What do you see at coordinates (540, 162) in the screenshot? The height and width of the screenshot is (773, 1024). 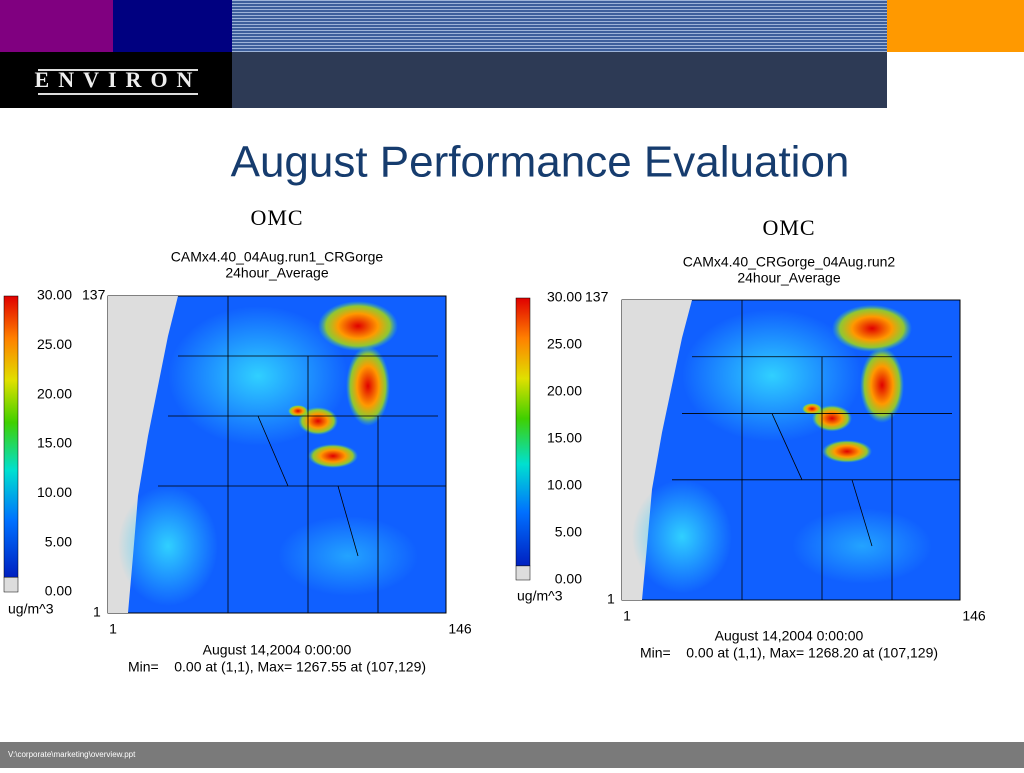 I see `slide-title: August Performance Evaluation` at bounding box center [540, 162].